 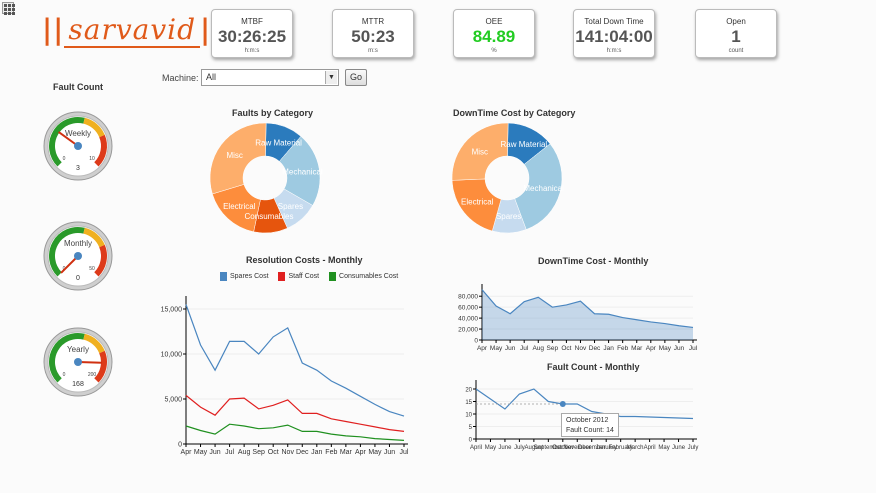 I want to click on kpi-label: MTTR, so click(x=373, y=21).